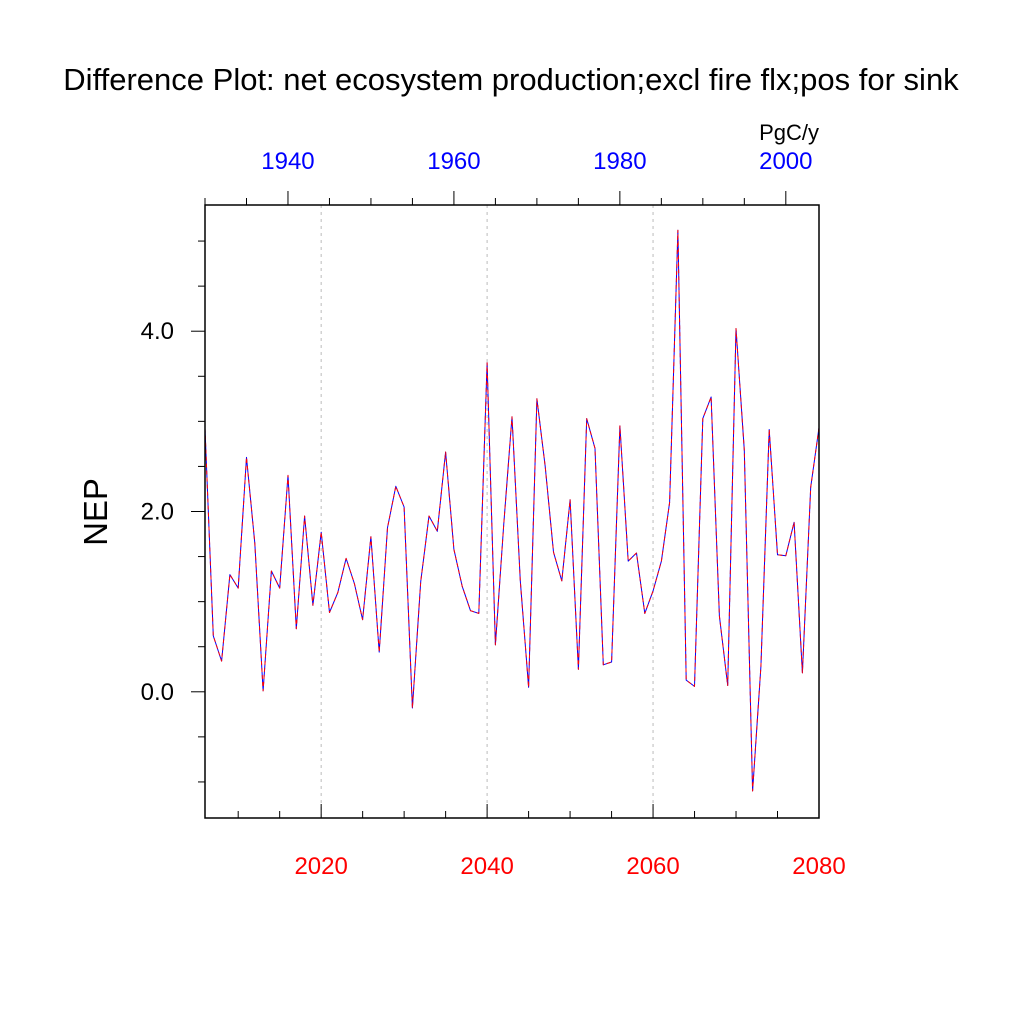 Image resolution: width=1024 pixels, height=1024 pixels. What do you see at coordinates (789, 132) in the screenshot?
I see `units-label: PgC/y` at bounding box center [789, 132].